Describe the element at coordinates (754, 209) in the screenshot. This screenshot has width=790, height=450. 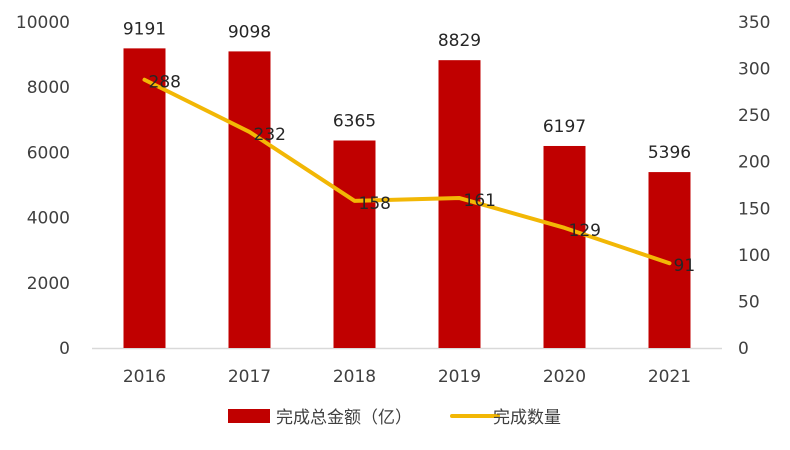
I see `right-axis-tick-label: 150` at that location.